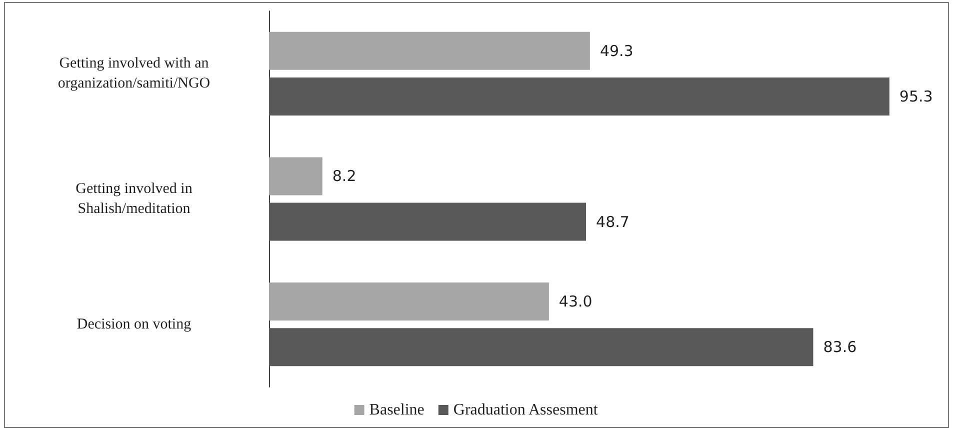 The height and width of the screenshot is (432, 955). I want to click on data-label: 48.7, so click(613, 221).